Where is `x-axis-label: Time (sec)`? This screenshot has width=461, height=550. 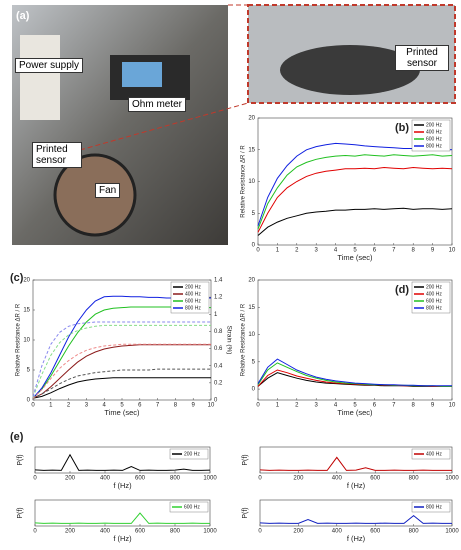
x-axis-label: Time (sec) is located at coordinates (355, 257).